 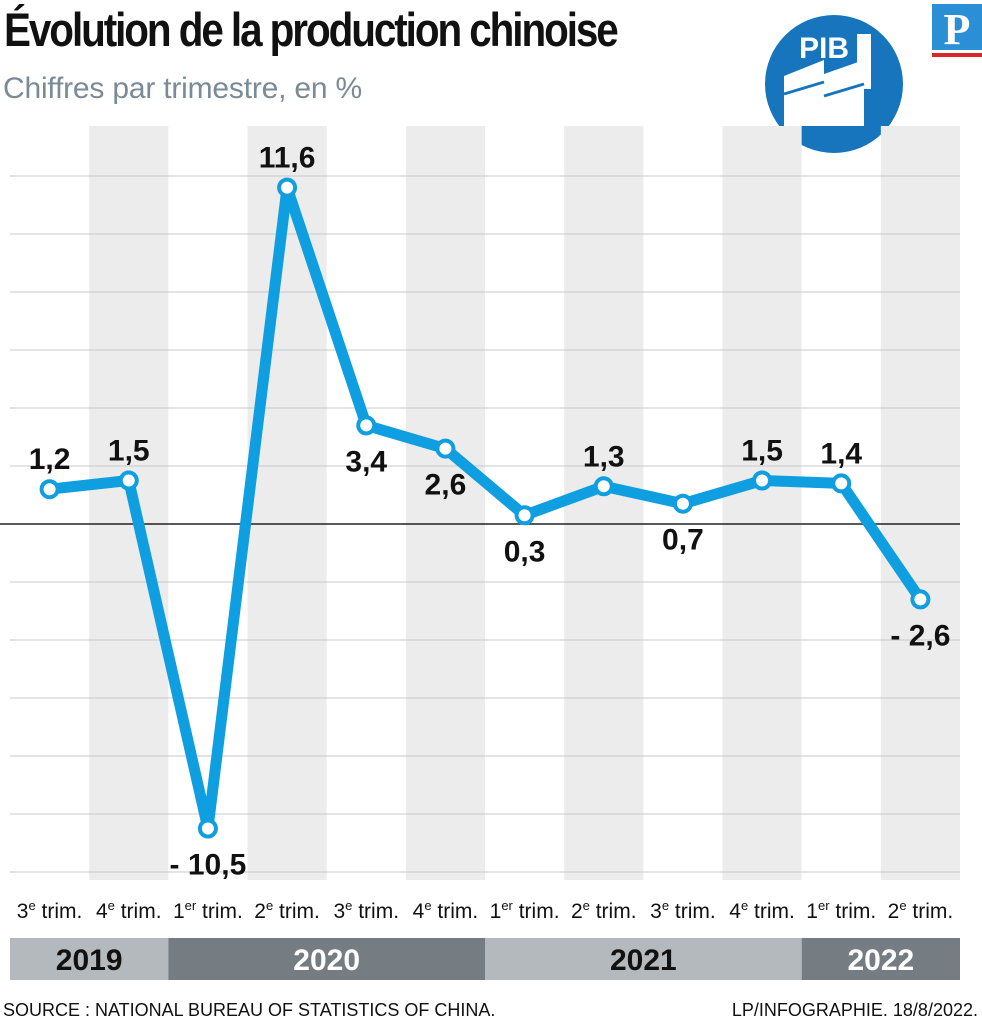 I want to click on year-label: 2021, so click(x=643, y=960).